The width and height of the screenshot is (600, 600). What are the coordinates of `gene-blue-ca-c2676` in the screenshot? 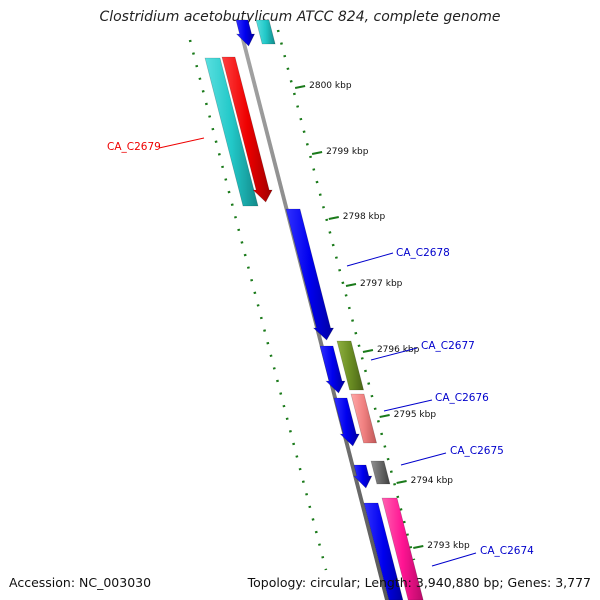 It's located at (346, 422).